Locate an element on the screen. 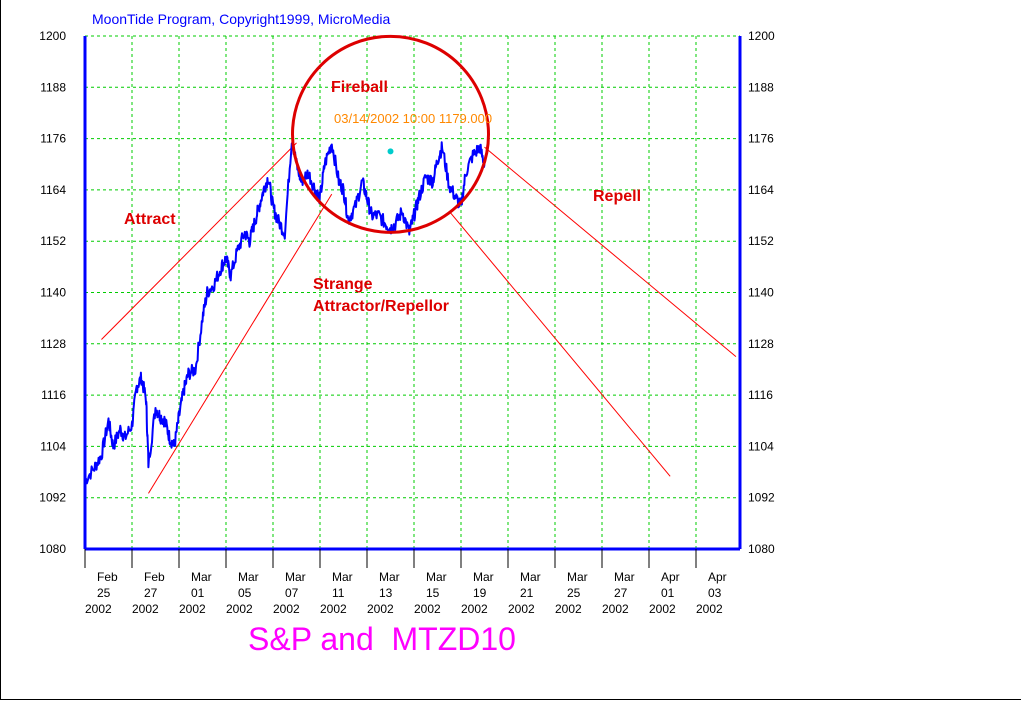  point-label: 03/14/2002 10:00 1179.000 is located at coordinates (413, 118).